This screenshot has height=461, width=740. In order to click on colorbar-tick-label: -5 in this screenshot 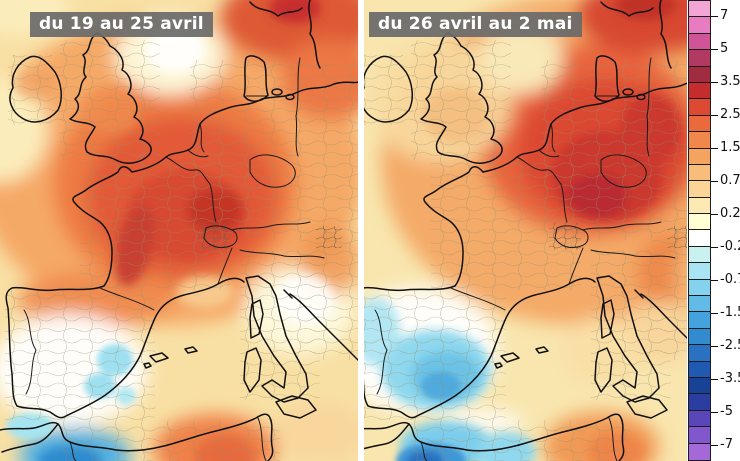, I will do `click(726, 411)`.